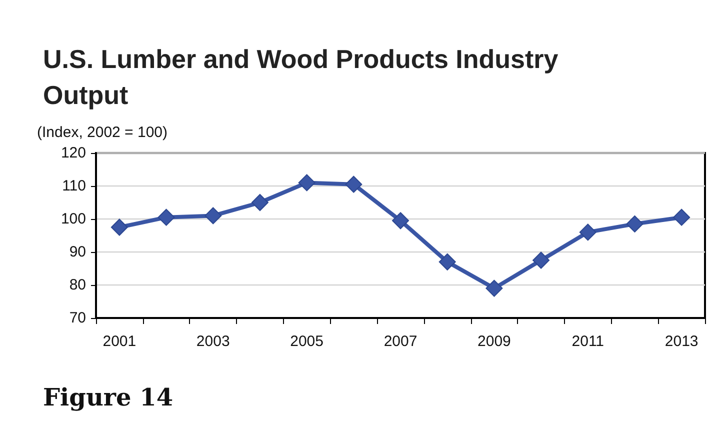 Image resolution: width=721 pixels, height=431 pixels. Describe the element at coordinates (73, 219) in the screenshot. I see `y-tick-label: 100` at that location.